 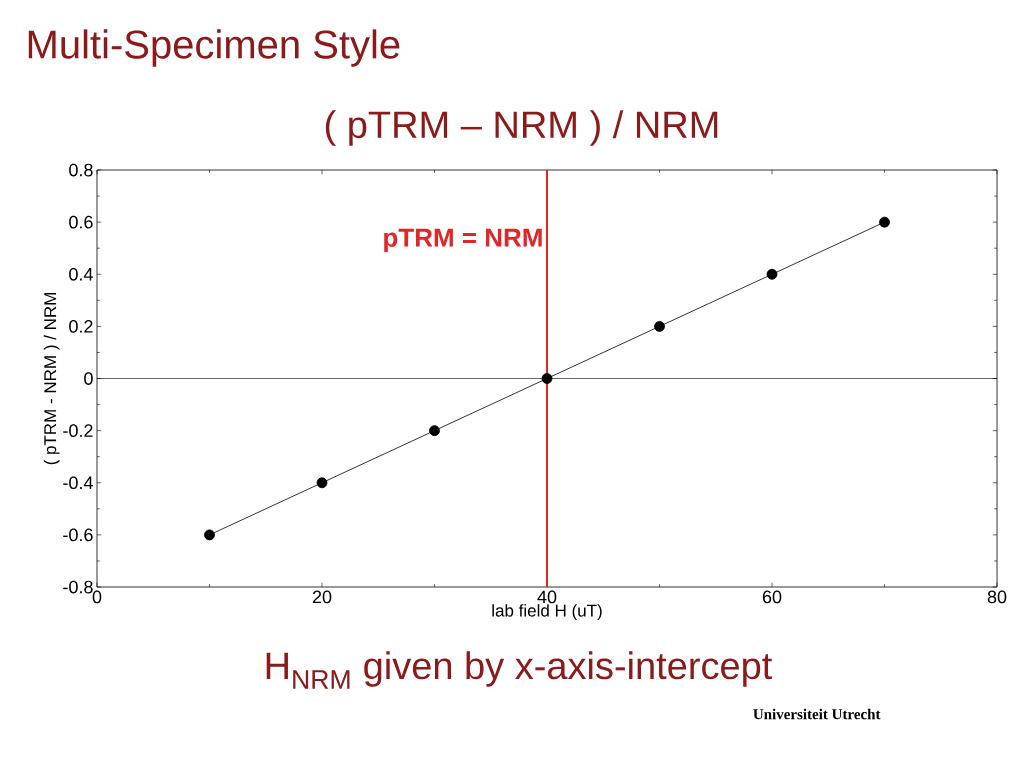 I want to click on text: Universiteit Utrecht, so click(x=817, y=714).